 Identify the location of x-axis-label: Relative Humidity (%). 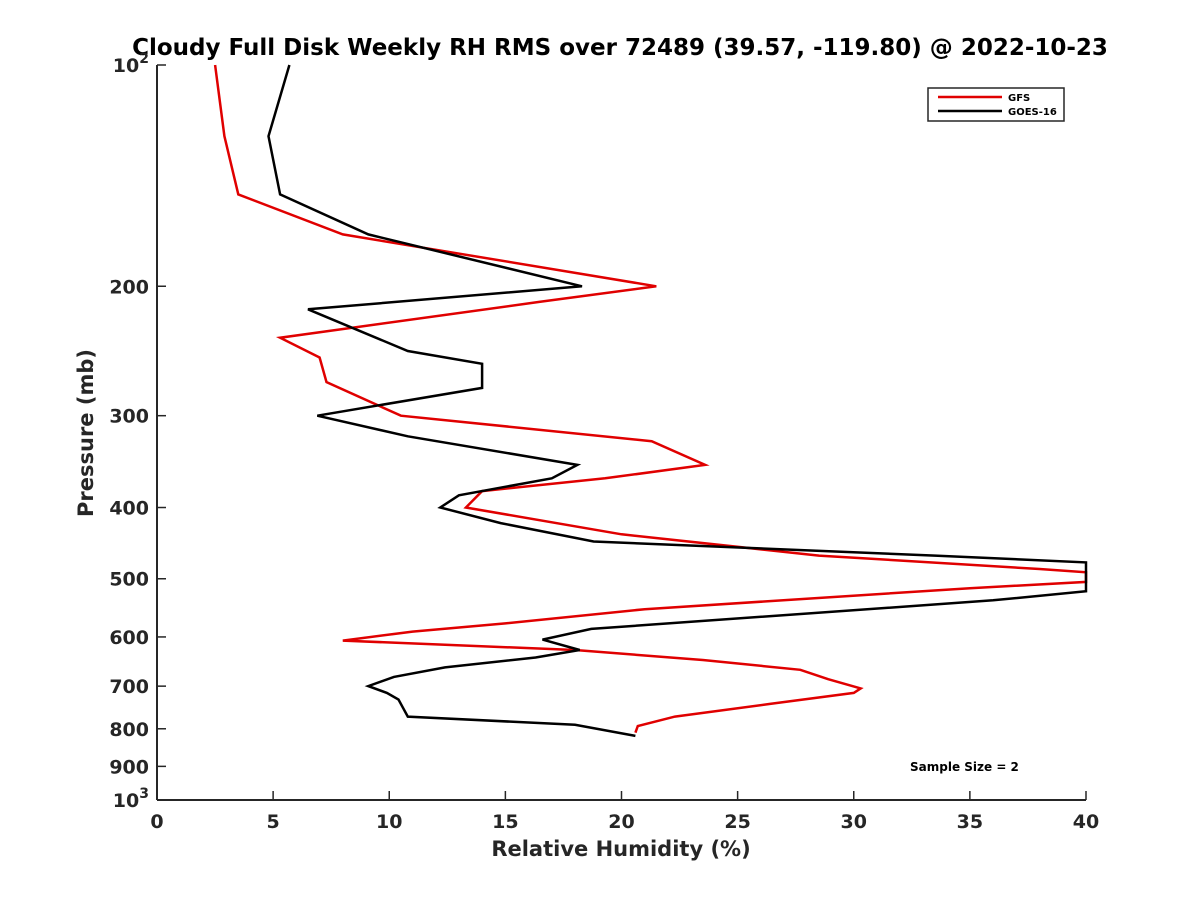
(620, 849).